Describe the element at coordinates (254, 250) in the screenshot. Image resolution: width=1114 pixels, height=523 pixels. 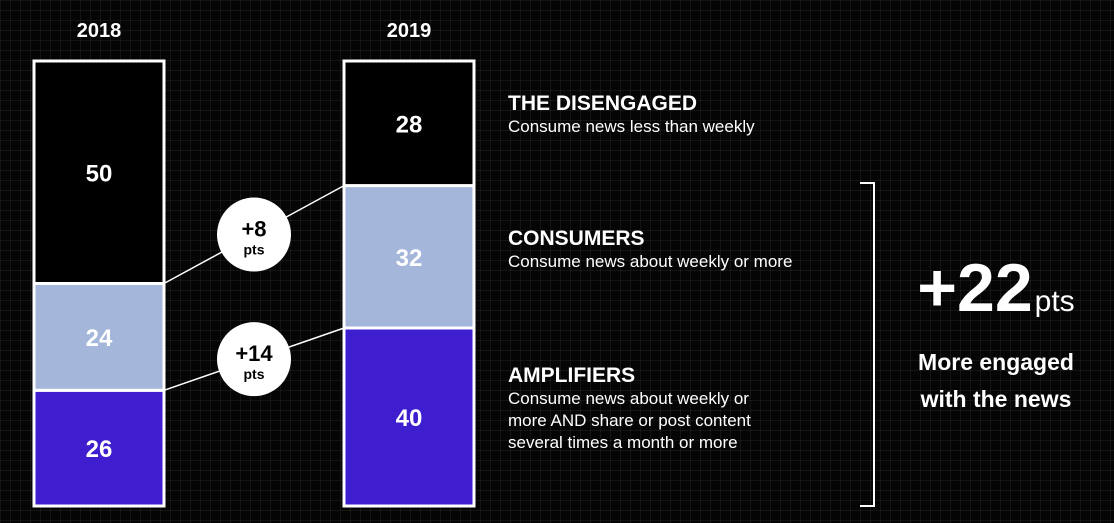
I see `change-unit-consumers: pts` at that location.